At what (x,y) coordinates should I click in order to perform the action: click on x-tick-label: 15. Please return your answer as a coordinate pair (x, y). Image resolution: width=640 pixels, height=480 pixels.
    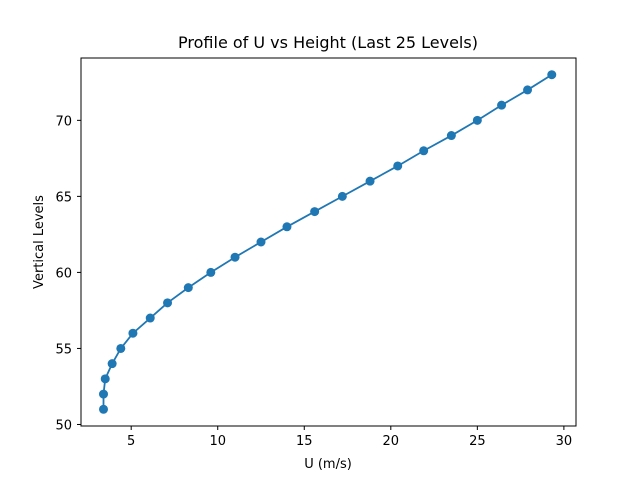
    Looking at the image, I should click on (304, 441).